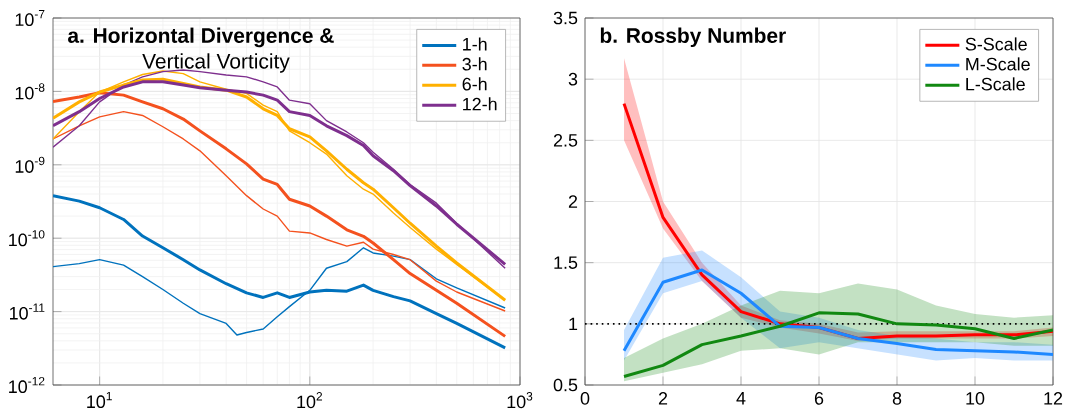  I want to click on x-tick-label: 10$^{1}$, so click(99, 400).